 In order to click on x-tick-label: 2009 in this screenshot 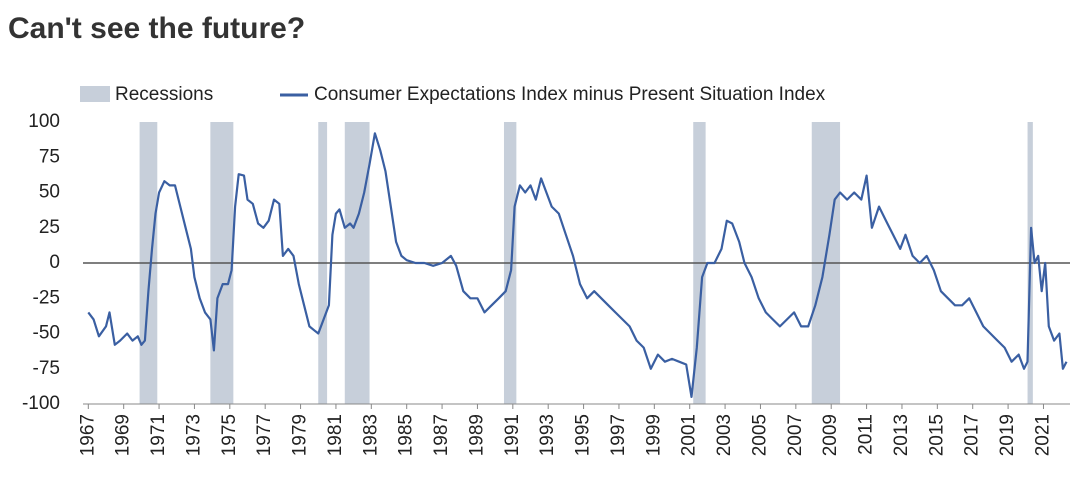, I will do `click(830, 435)`.